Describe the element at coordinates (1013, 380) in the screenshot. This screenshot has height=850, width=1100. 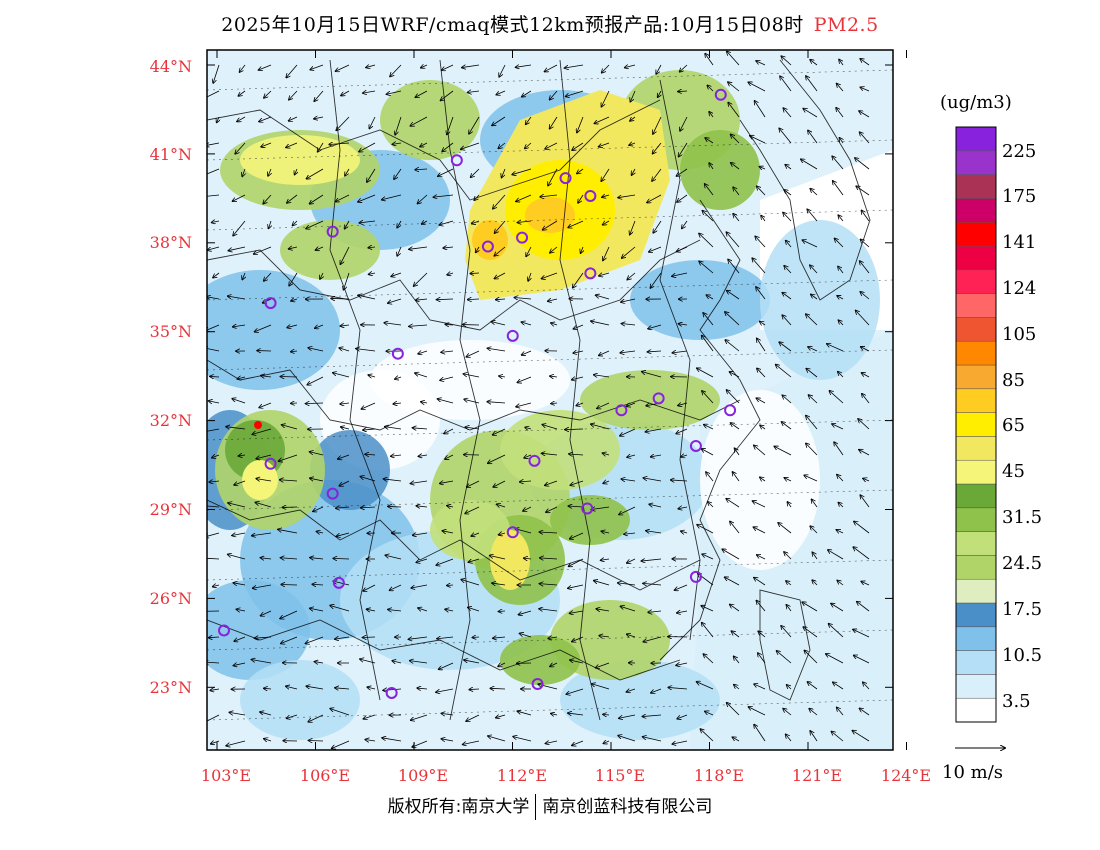
I see `legend-label-85: 85` at that location.